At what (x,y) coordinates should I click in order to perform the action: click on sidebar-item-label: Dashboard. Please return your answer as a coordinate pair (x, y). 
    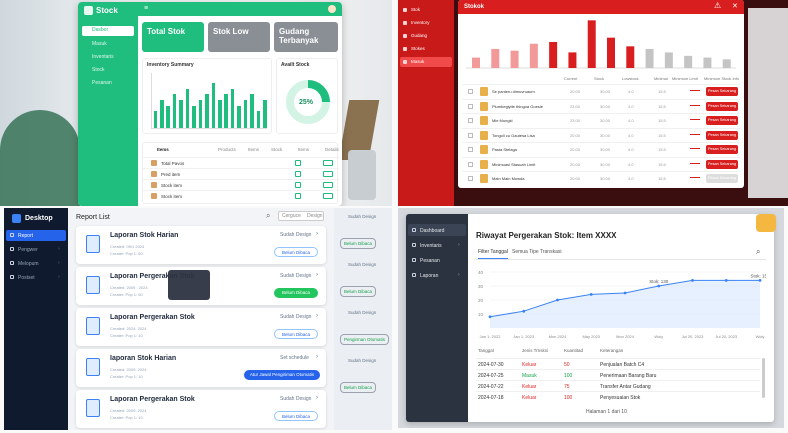
    Looking at the image, I should click on (432, 231).